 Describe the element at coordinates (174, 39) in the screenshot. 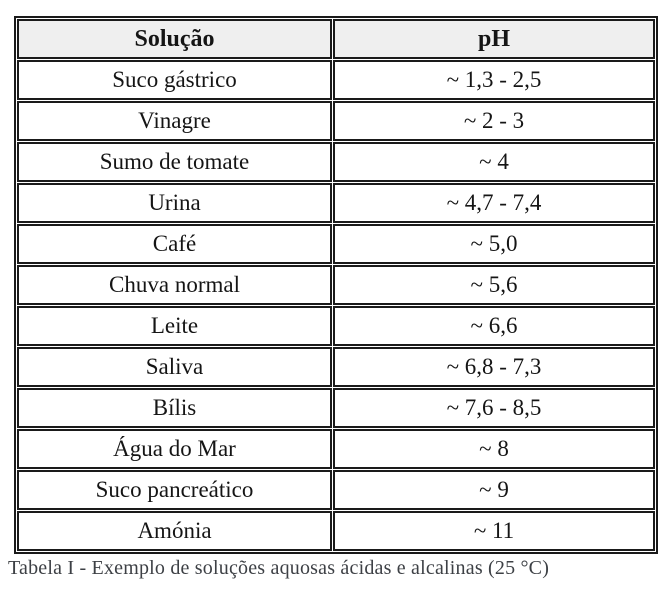

I see `header-cell-solution: Solução` at that location.